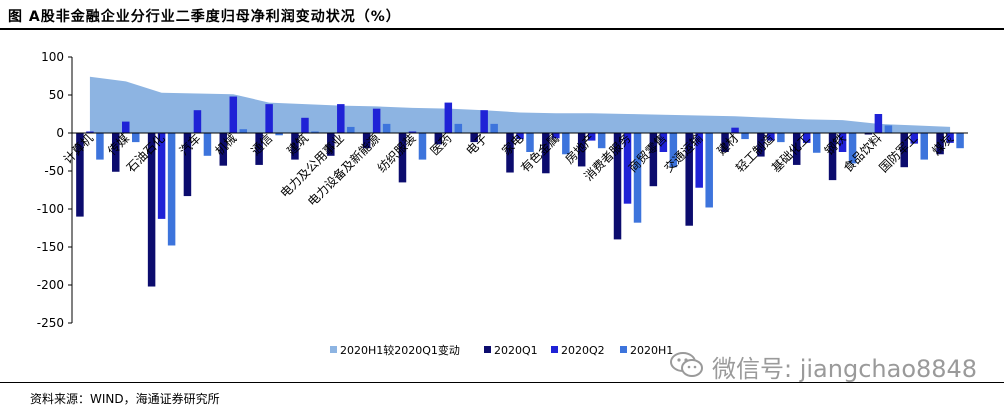 Image resolution: width=1004 pixels, height=412 pixels. Describe the element at coordinates (755, 153) in the screenshot. I see `x-tick-label: 轻工制造` at that location.